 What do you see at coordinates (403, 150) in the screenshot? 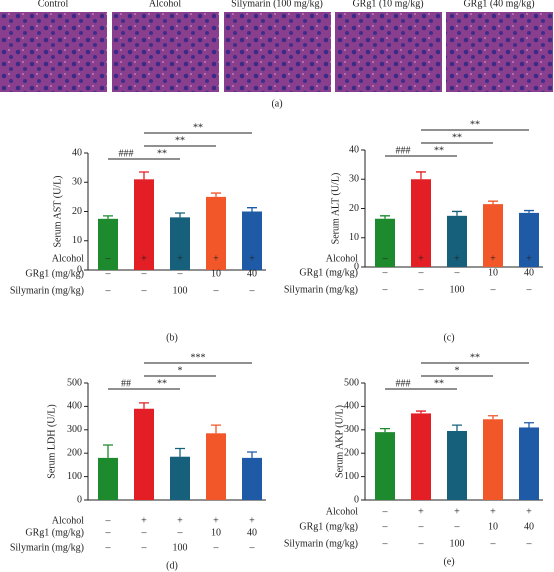
I see `significance-label: ###` at bounding box center [403, 150].